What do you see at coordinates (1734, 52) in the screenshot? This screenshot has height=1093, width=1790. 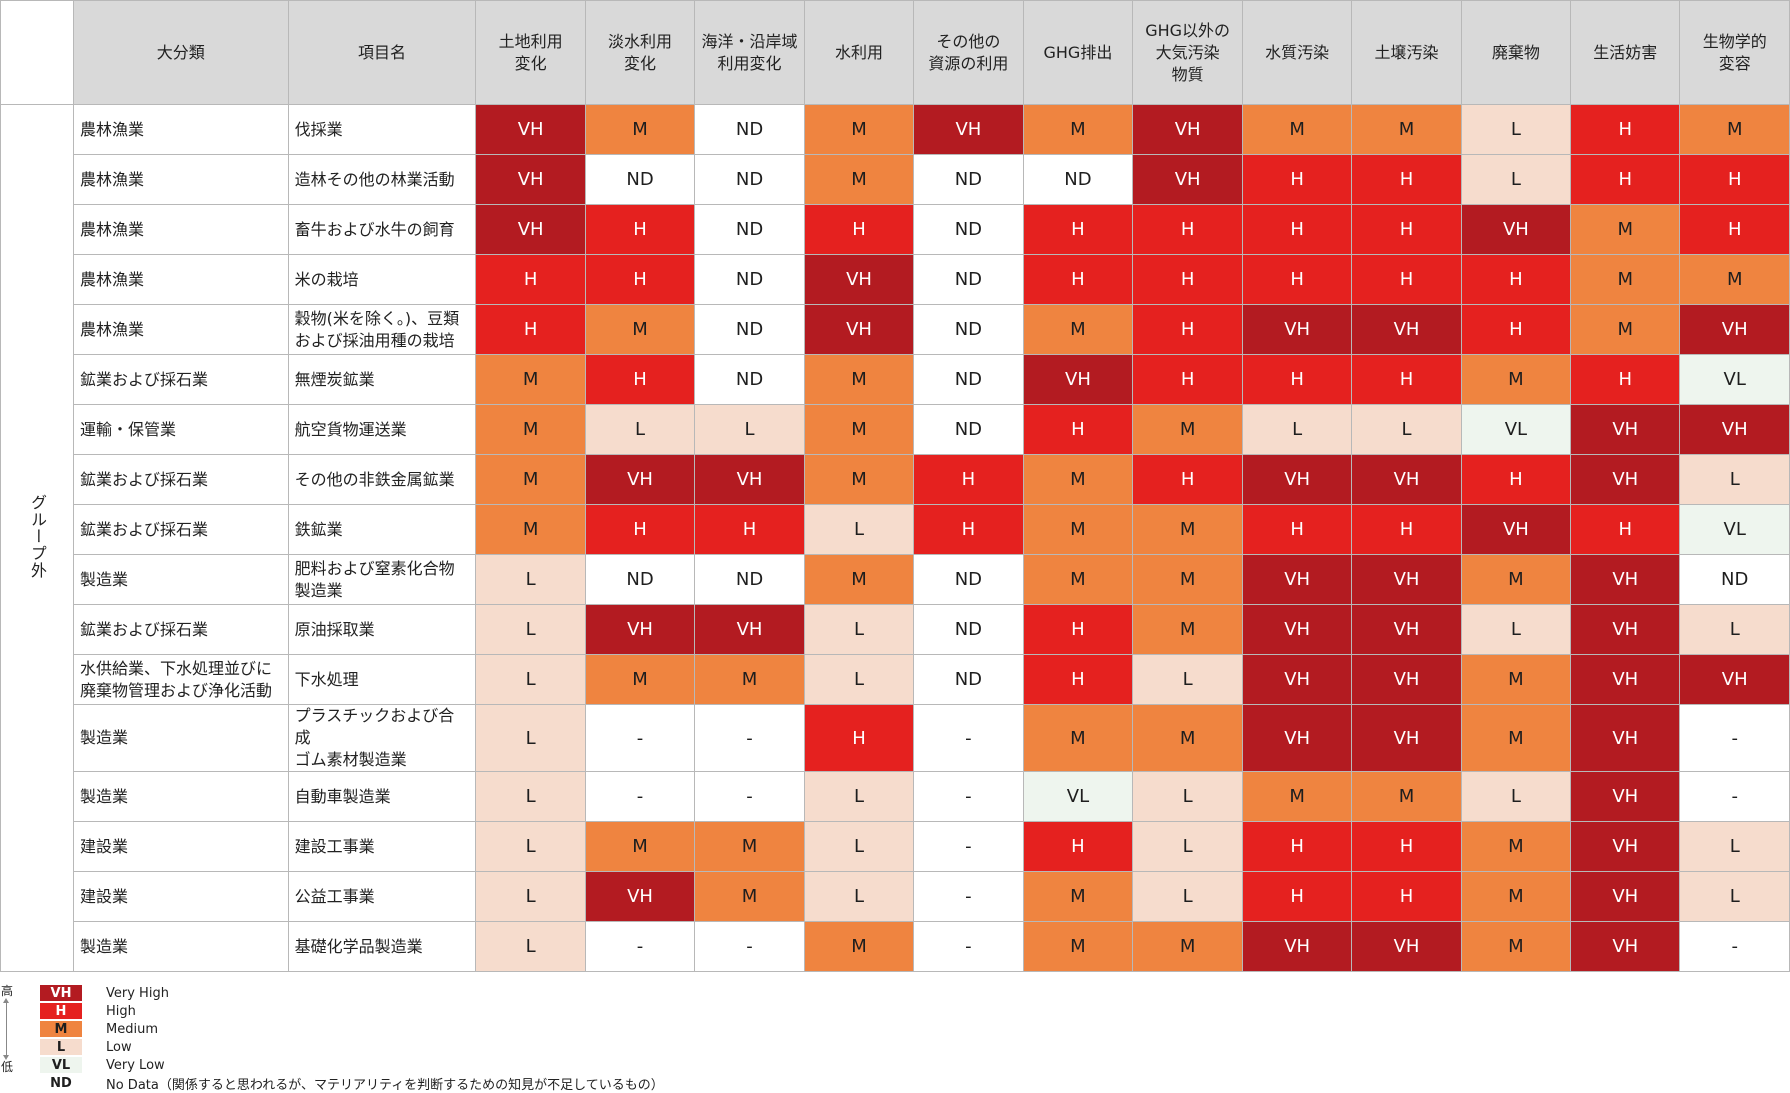 I see `header-impact: 生物学的 変容` at bounding box center [1734, 52].